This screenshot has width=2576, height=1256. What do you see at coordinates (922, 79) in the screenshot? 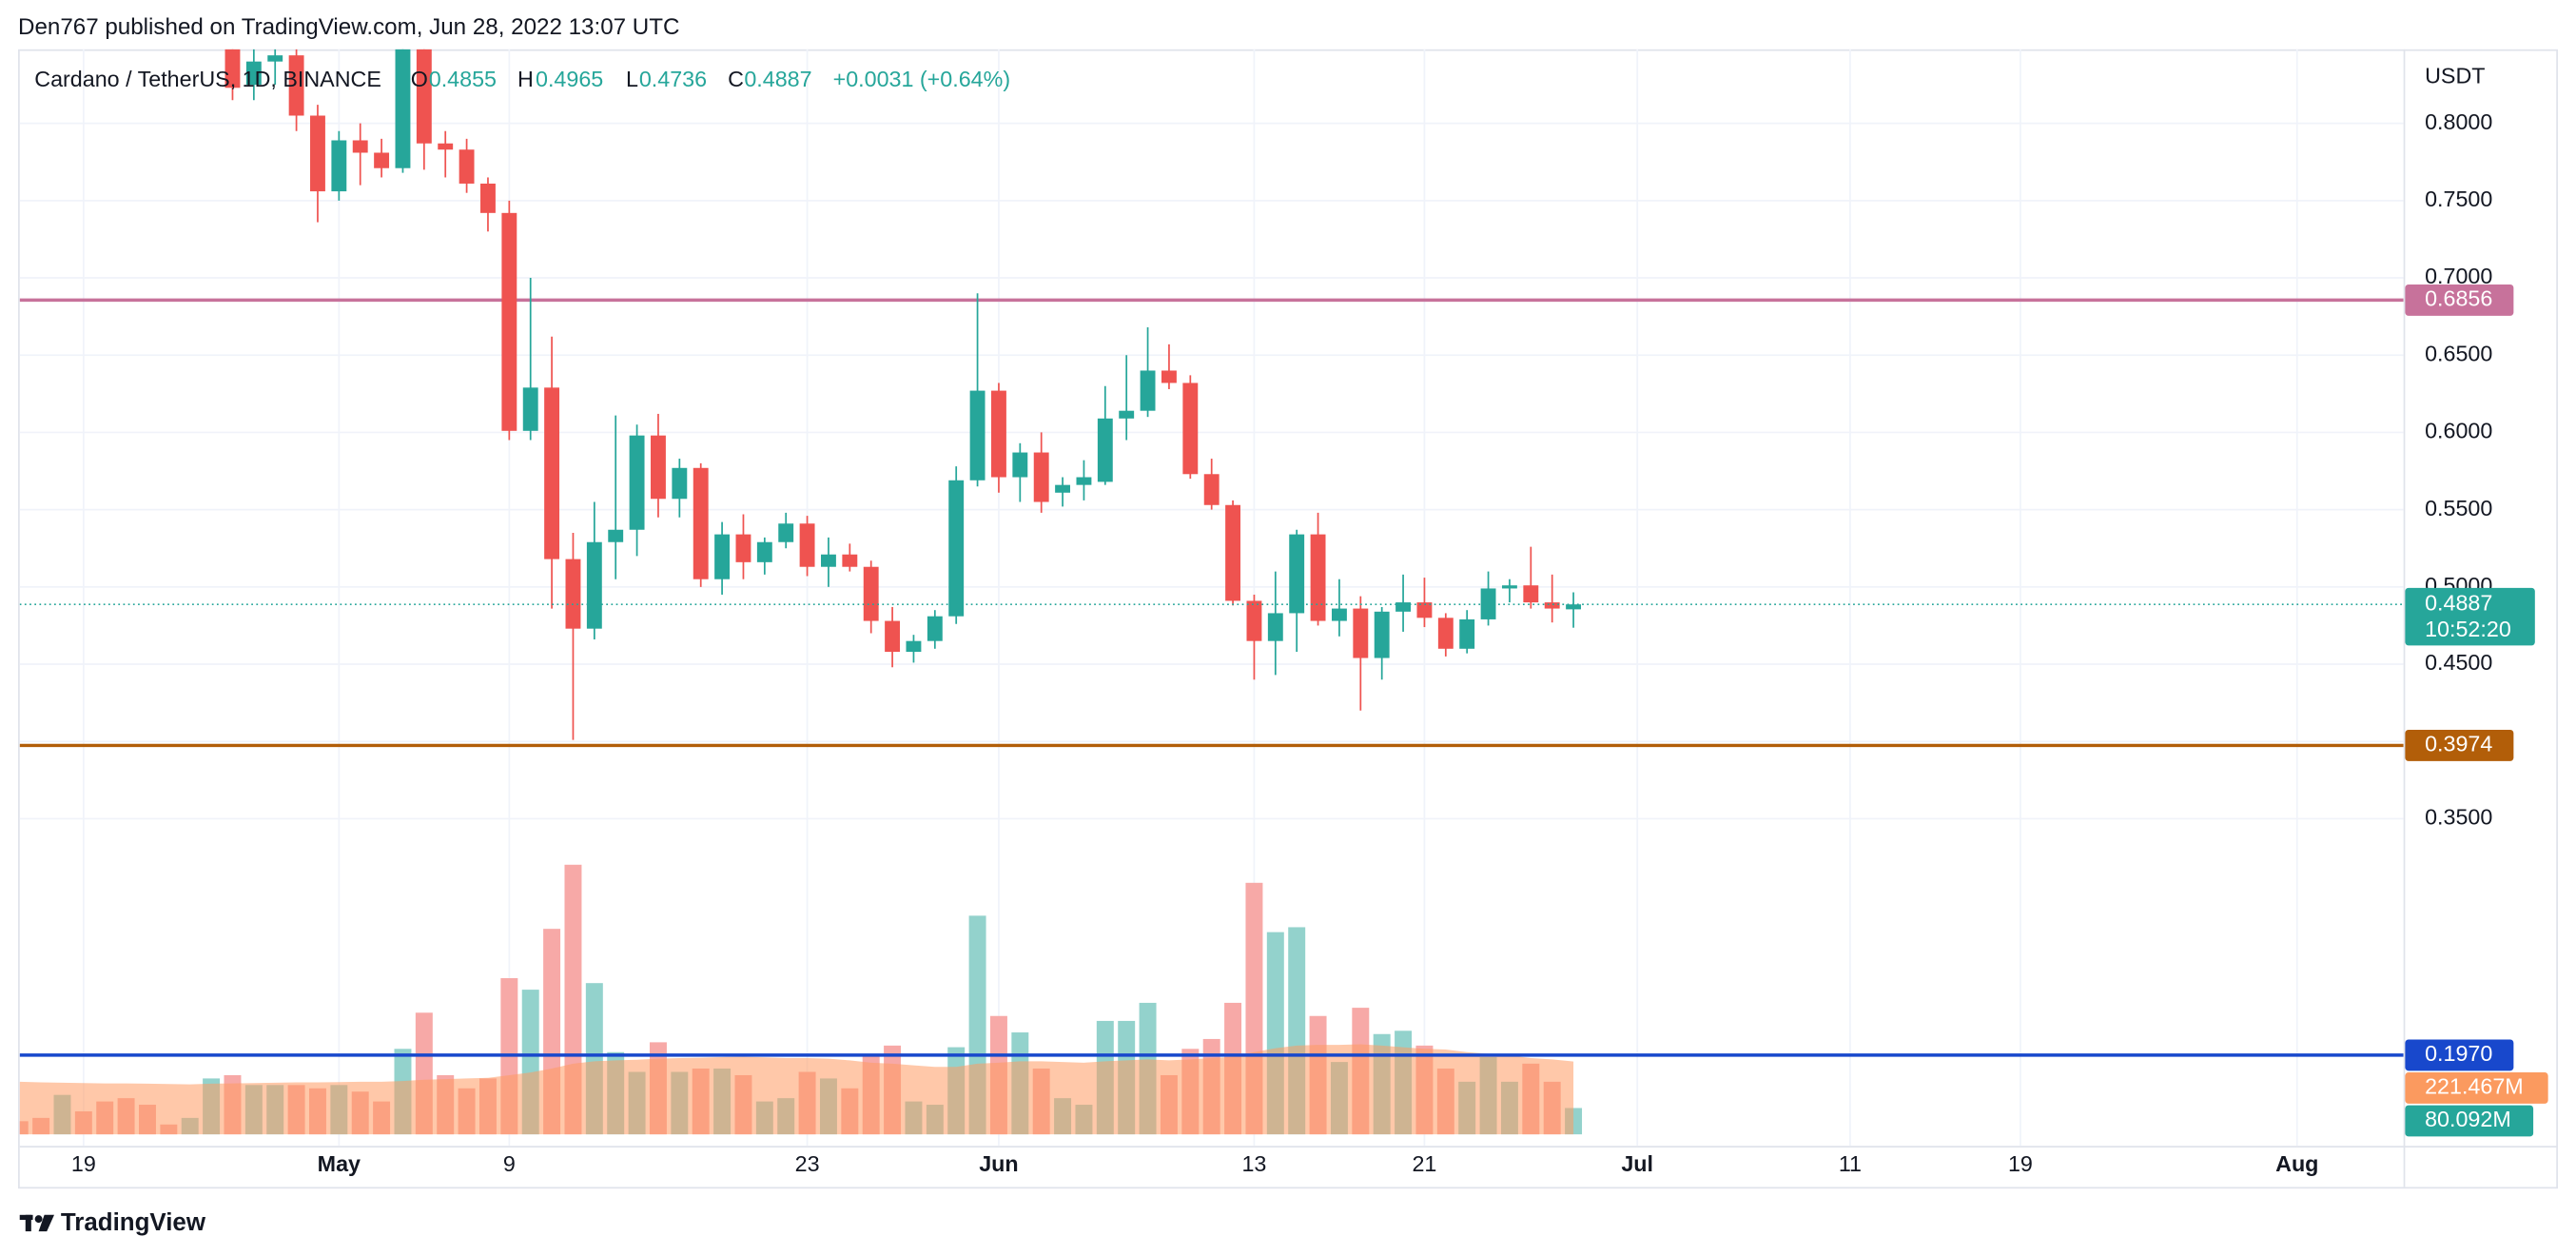
I see `legend-change: +0.0031 (+0.64%)` at bounding box center [922, 79].